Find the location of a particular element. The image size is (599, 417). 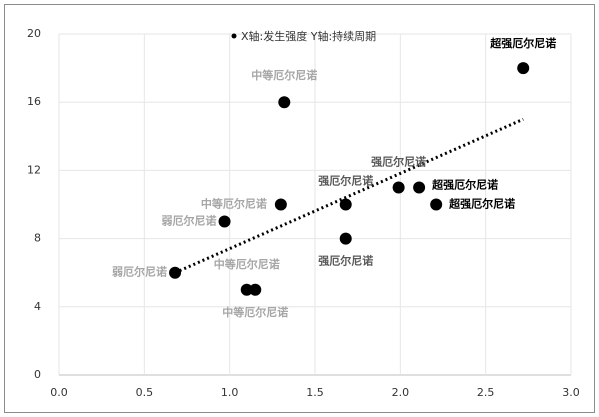

y-tick-label: 8 is located at coordinates (37, 238).